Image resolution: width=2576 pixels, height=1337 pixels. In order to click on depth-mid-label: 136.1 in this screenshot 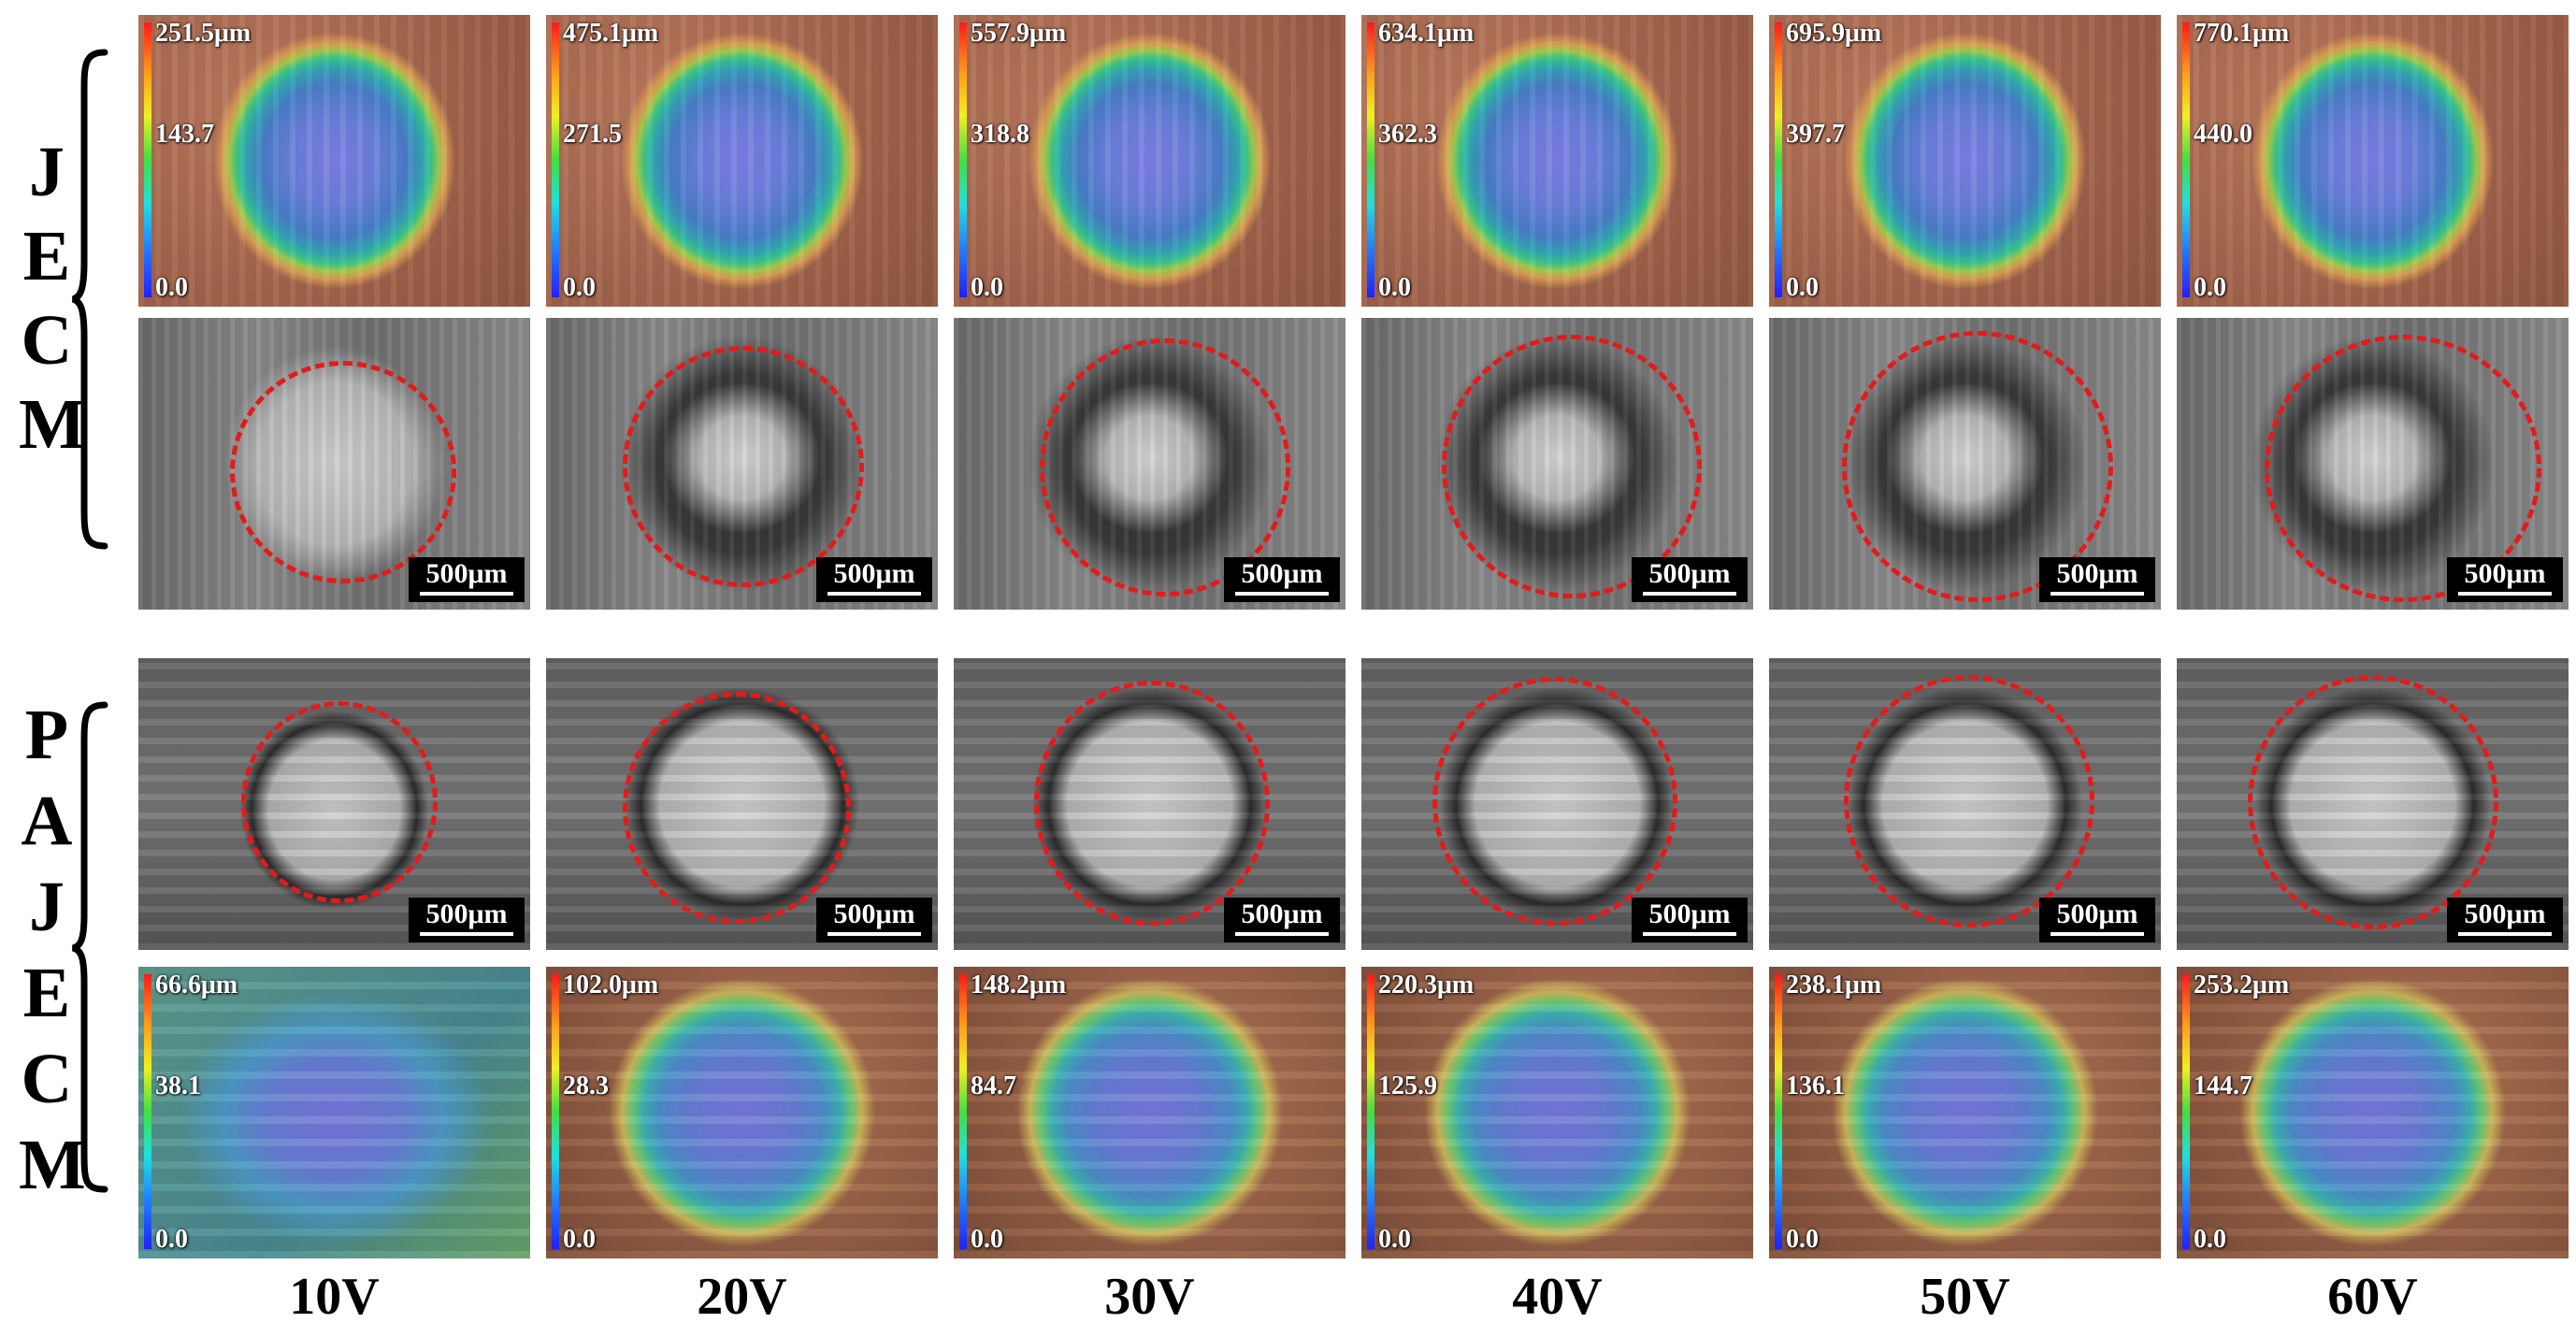, I will do `click(1816, 1085)`.